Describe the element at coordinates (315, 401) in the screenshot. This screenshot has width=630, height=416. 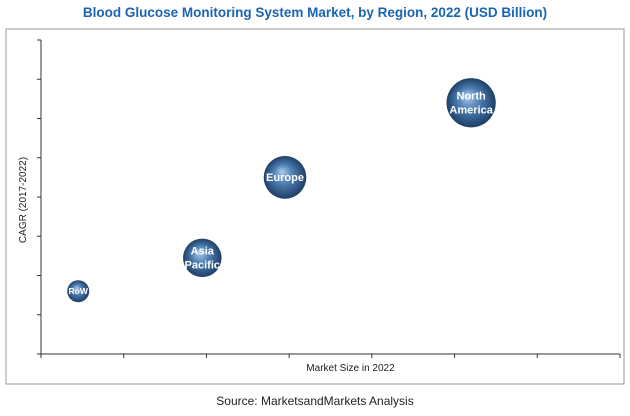
I see `source-note: Source: MarketsandMarkets Analysis` at that location.